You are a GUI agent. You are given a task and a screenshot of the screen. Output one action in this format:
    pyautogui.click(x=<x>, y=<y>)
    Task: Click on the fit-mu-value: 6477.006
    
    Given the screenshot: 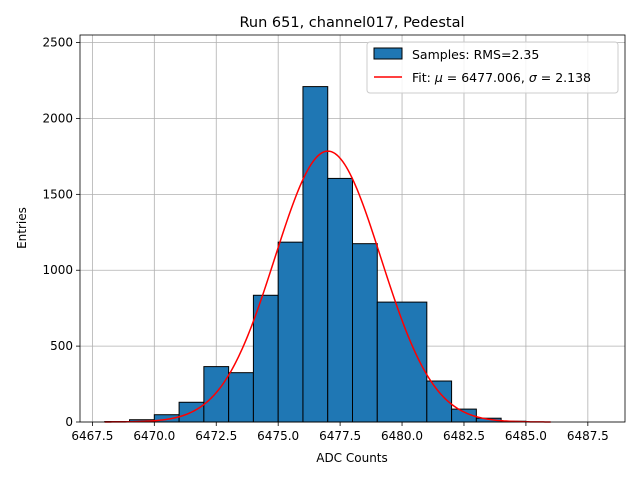 What is the action you would take?
    pyautogui.click(x=491, y=77)
    